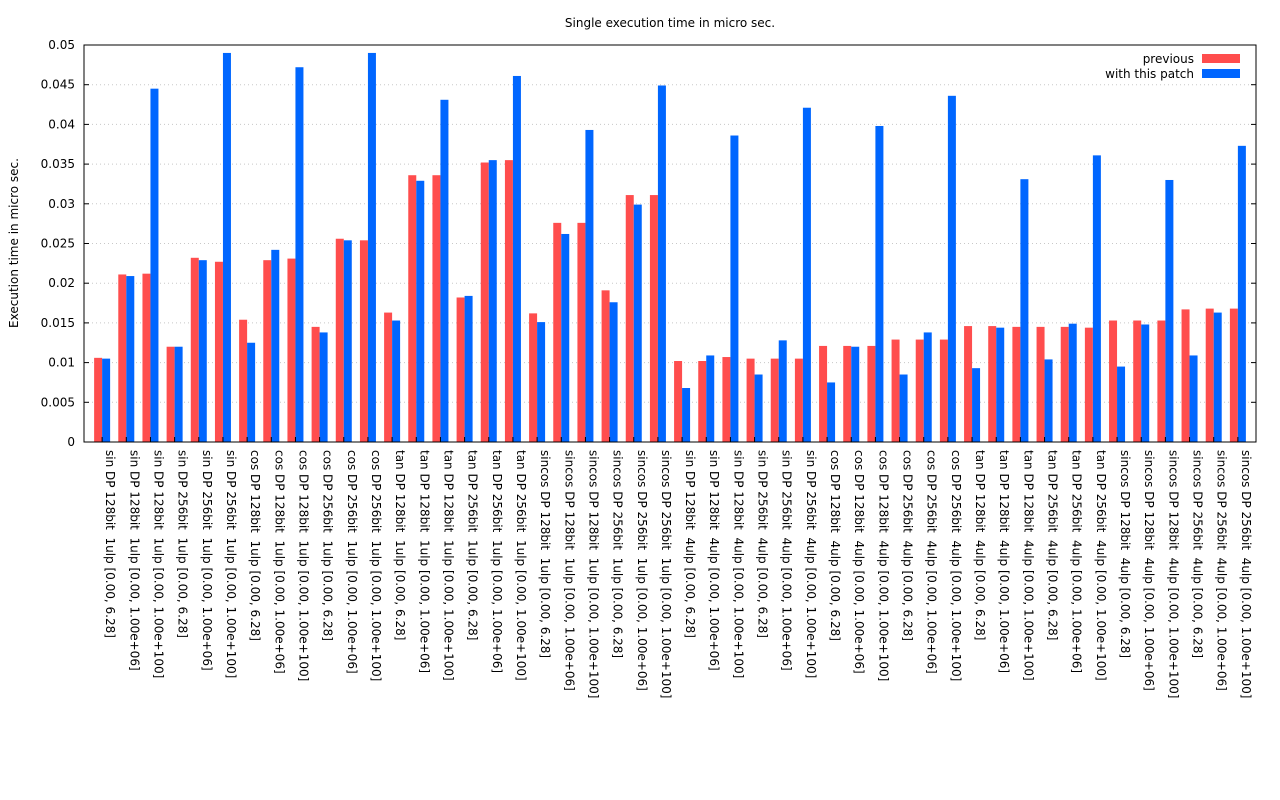 The width and height of the screenshot is (1280, 800). I want to click on x-tick-label: sin DP 256bit 1ulp [0.00, 6.28], so click(183, 544).